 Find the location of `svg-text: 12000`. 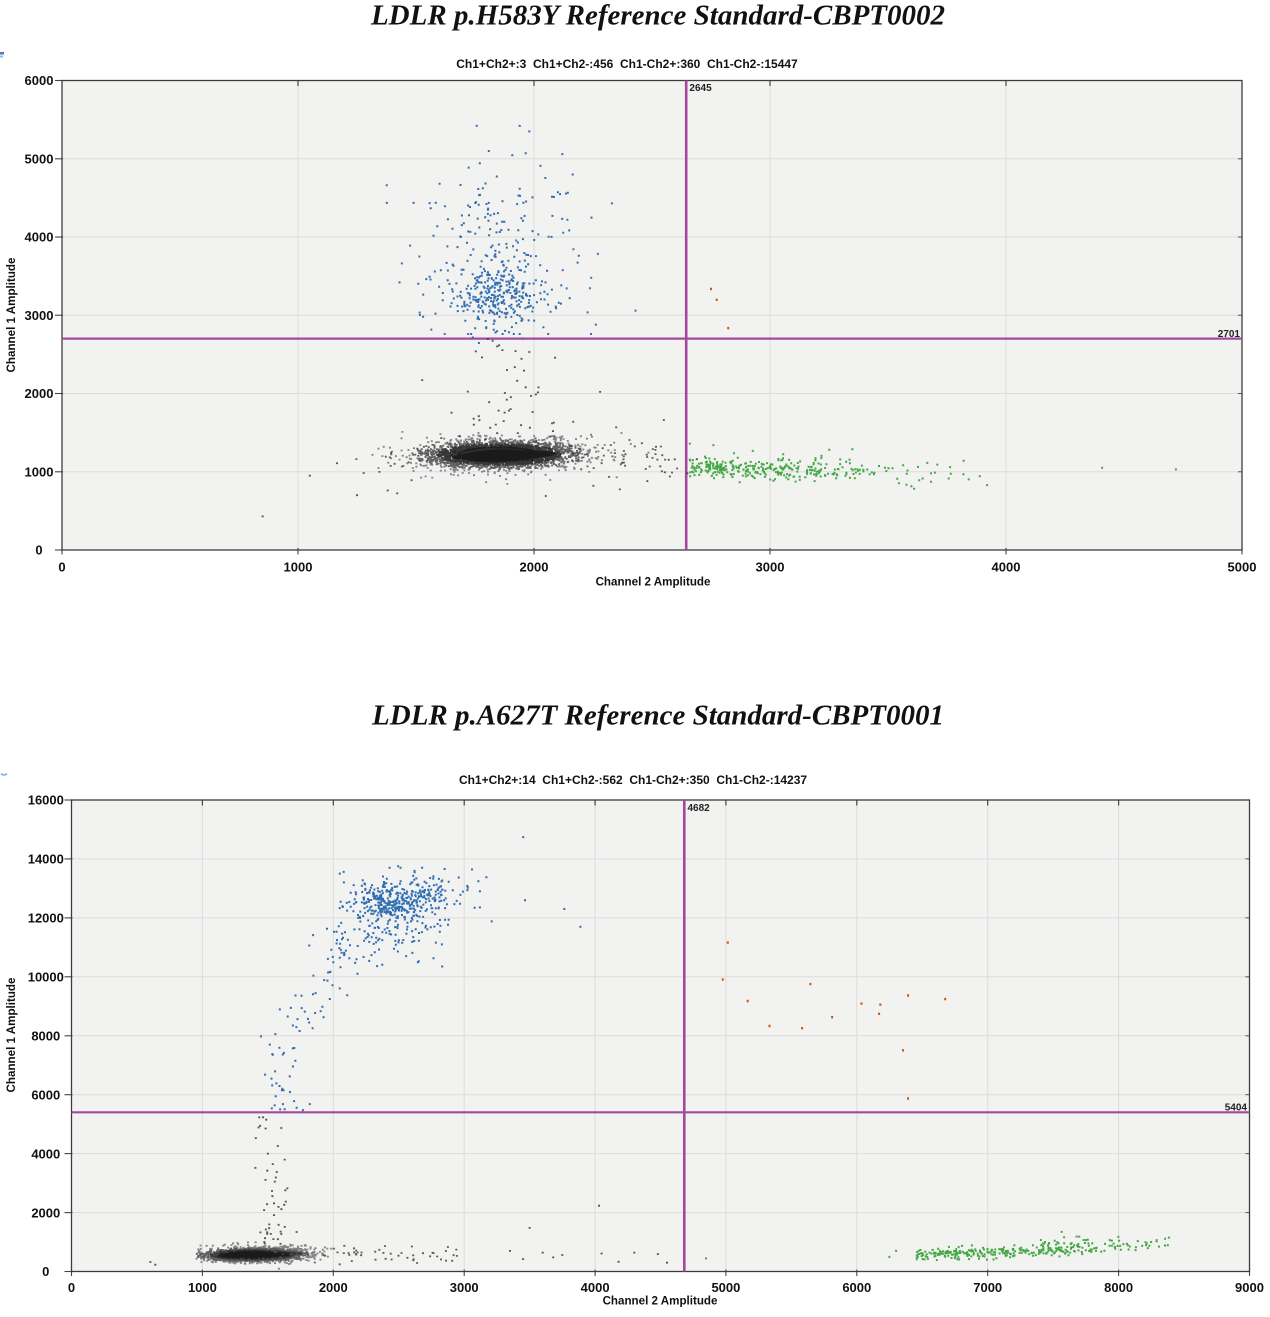

svg-text: 12000 is located at coordinates (46, 918).